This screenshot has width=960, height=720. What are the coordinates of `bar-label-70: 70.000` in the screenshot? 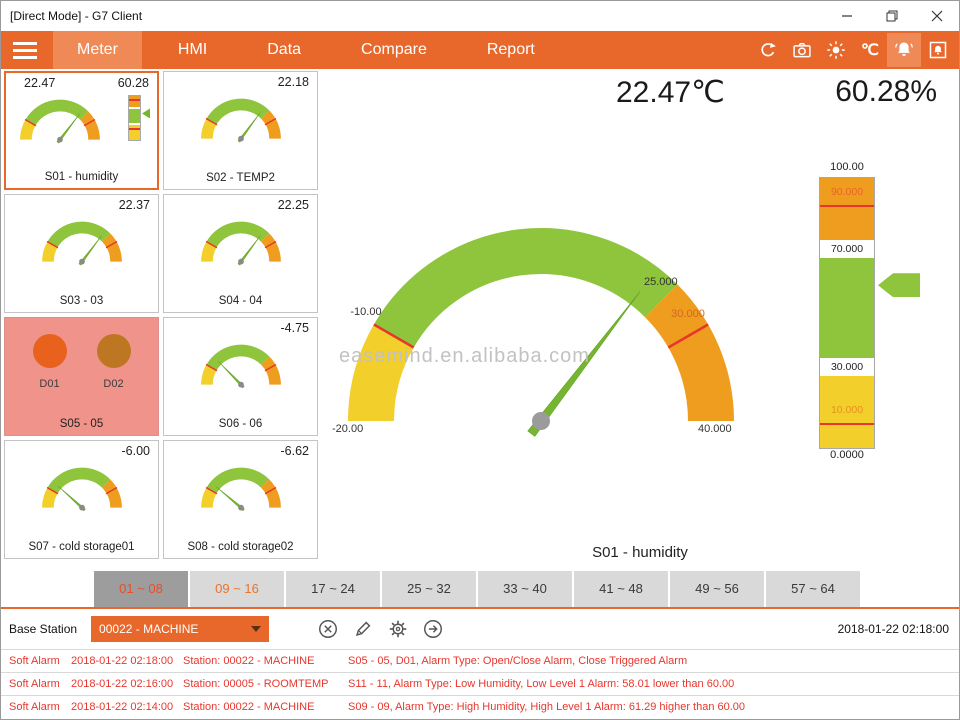 It's located at (847, 249).